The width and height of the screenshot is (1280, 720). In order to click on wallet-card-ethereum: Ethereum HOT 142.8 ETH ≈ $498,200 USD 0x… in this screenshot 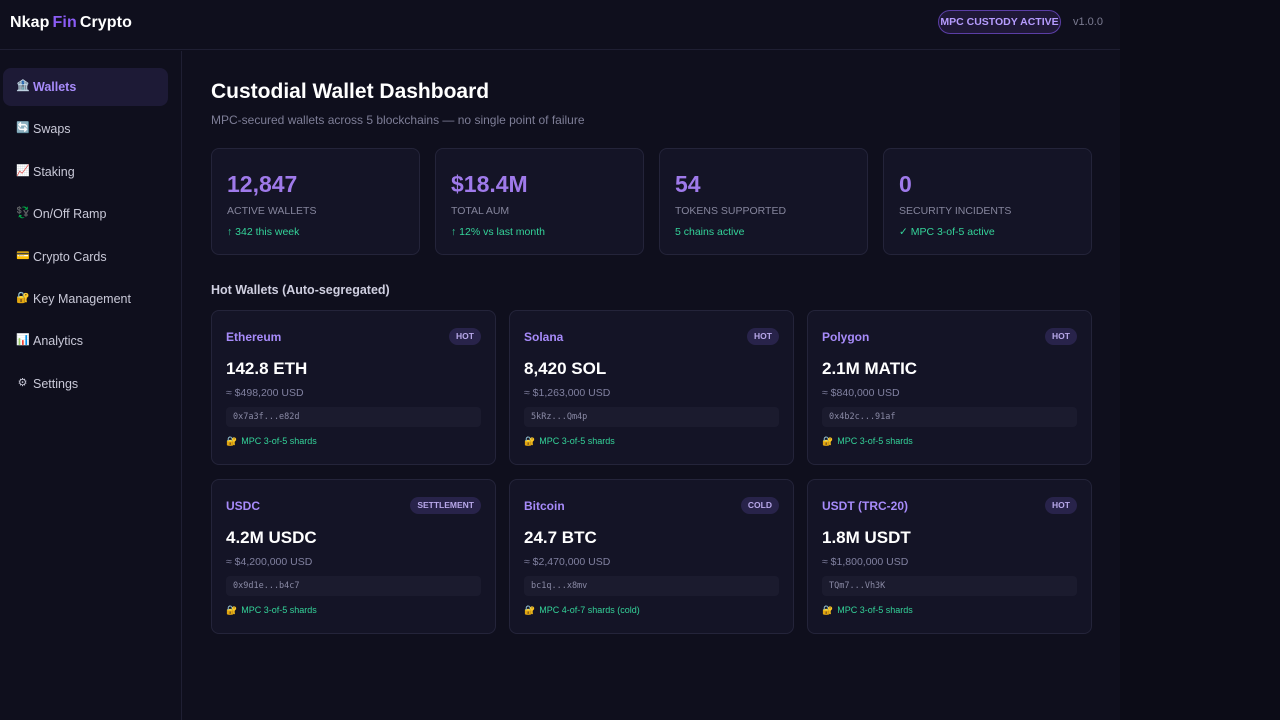, I will do `click(353, 387)`.